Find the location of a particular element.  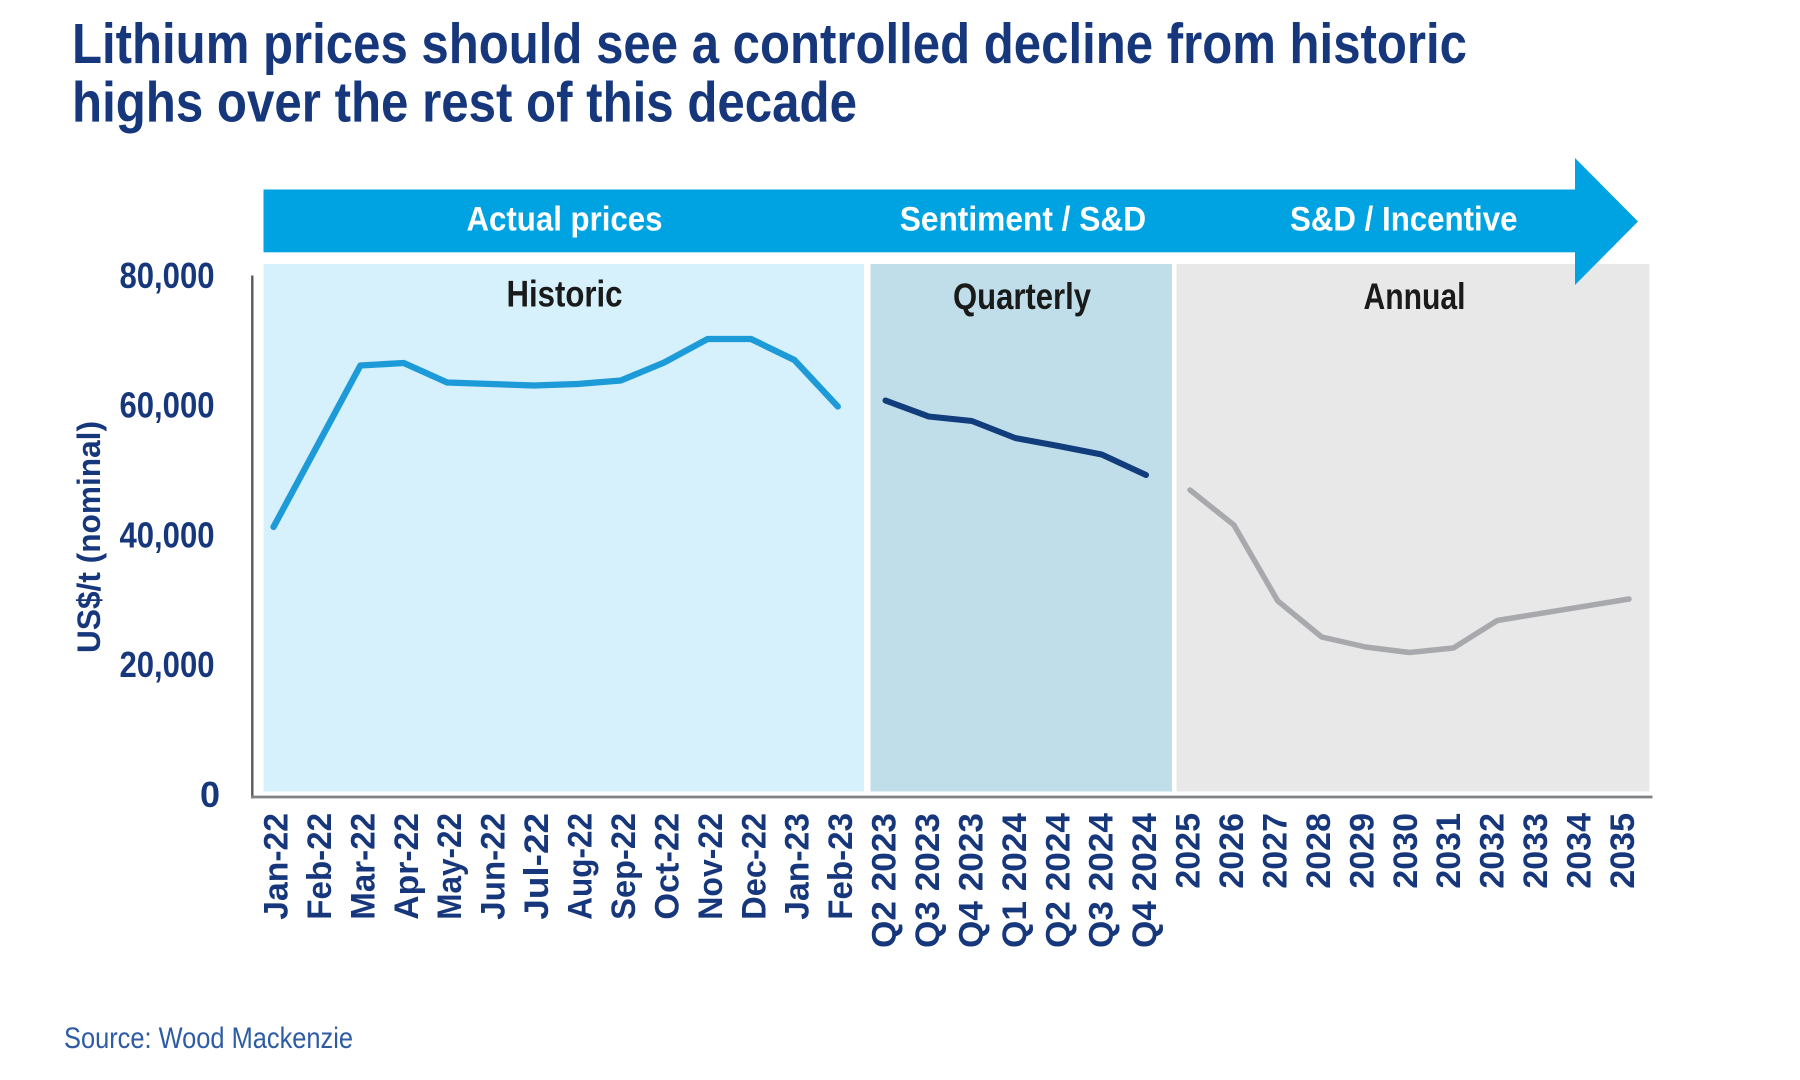

svg-text: Apr-22 is located at coordinates (407, 866).